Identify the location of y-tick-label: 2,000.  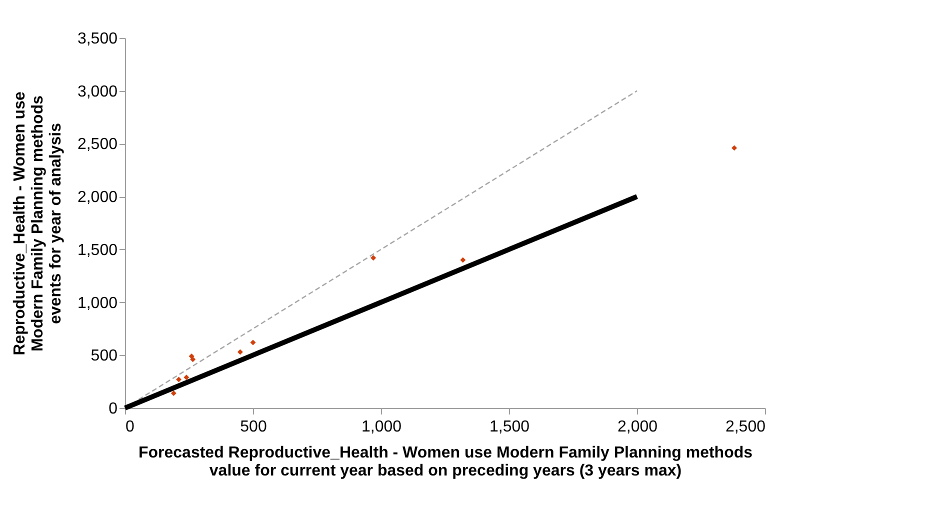
(97, 197).